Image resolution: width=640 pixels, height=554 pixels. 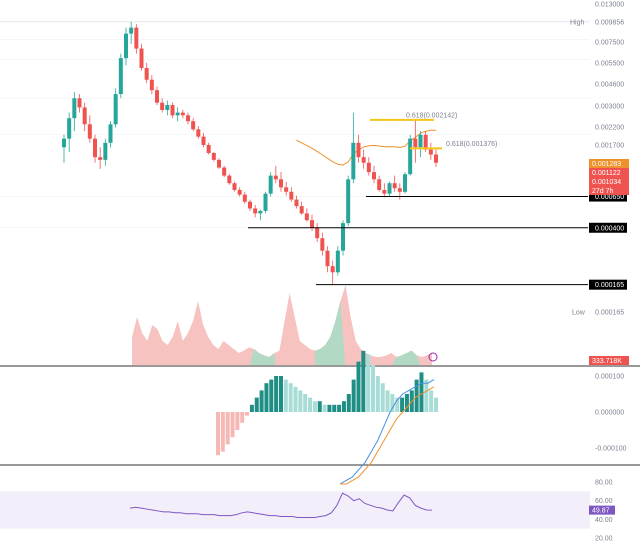 What do you see at coordinates (609, 313) in the screenshot?
I see `low-value: 0.000165` at bounding box center [609, 313].